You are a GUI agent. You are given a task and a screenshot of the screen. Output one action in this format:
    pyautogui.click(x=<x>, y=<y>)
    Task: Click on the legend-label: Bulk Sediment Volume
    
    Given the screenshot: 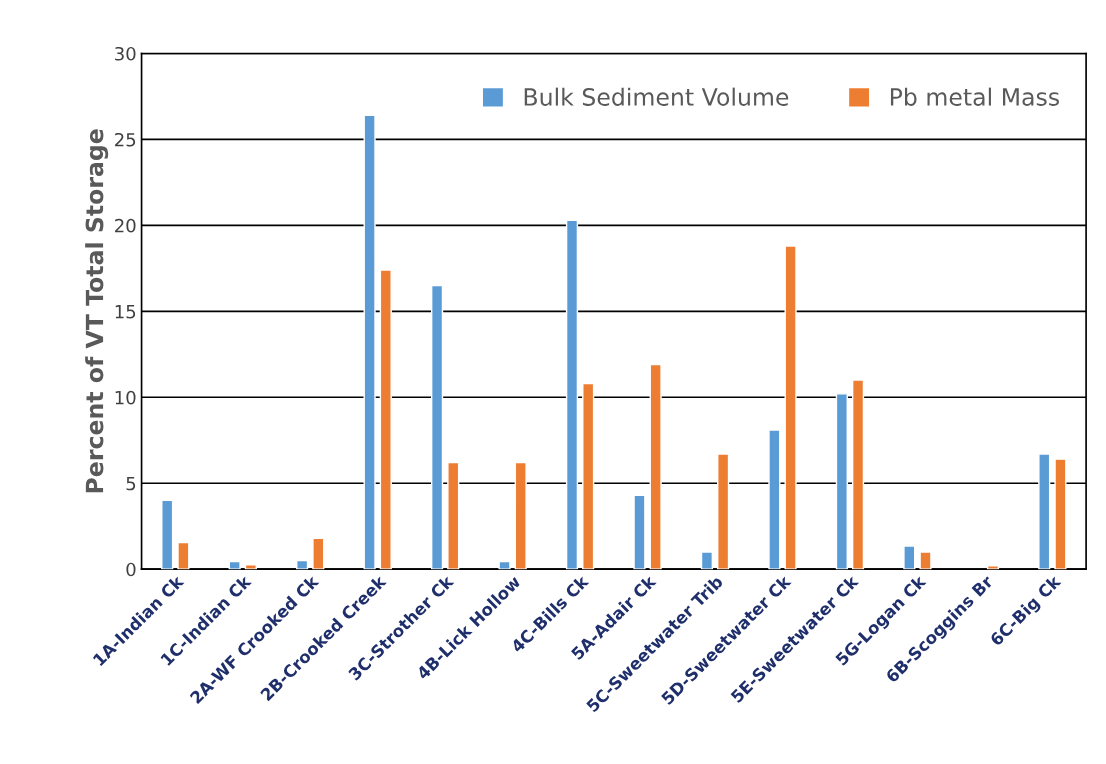 What is the action you would take?
    pyautogui.click(x=656, y=96)
    